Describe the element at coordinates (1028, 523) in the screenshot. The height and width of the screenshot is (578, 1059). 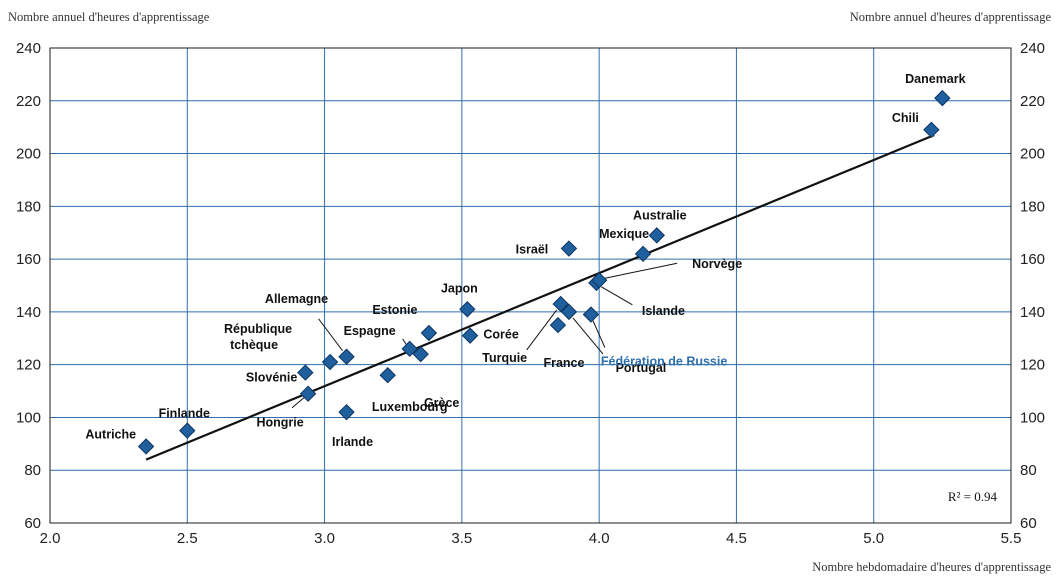
I see `y-tick-label-right: 60` at that location.